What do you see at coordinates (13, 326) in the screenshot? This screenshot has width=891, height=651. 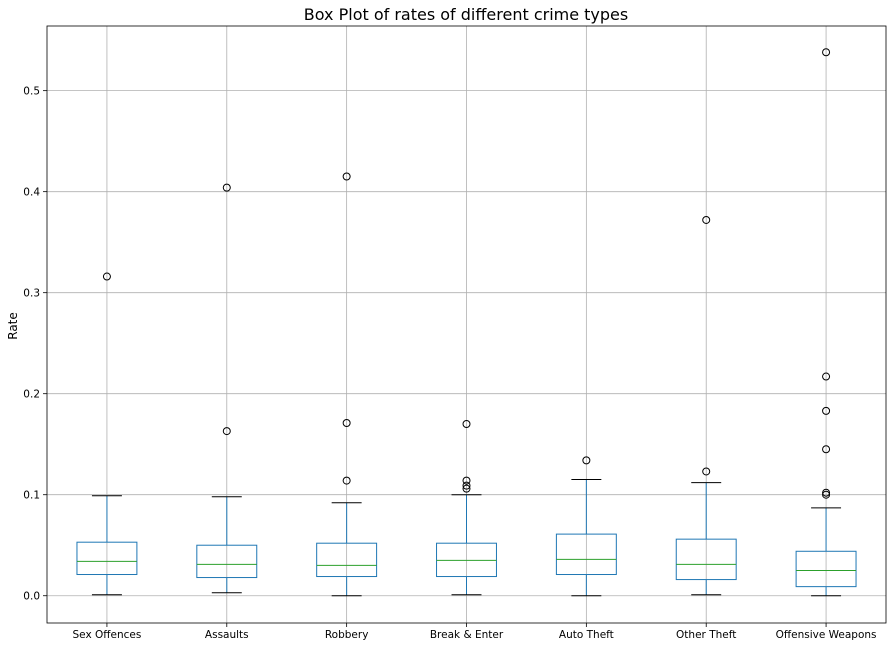 I see `y-axis-label: Rate` at bounding box center [13, 326].